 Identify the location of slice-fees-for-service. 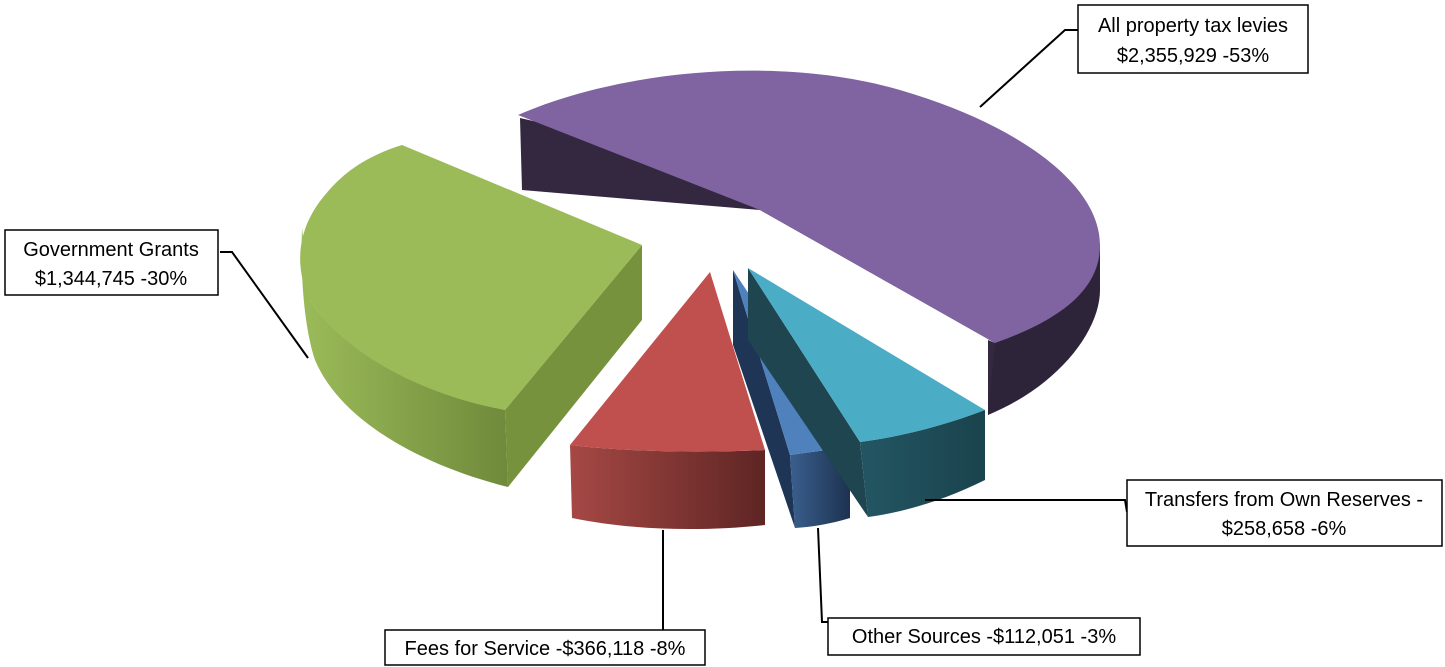
(667, 401).